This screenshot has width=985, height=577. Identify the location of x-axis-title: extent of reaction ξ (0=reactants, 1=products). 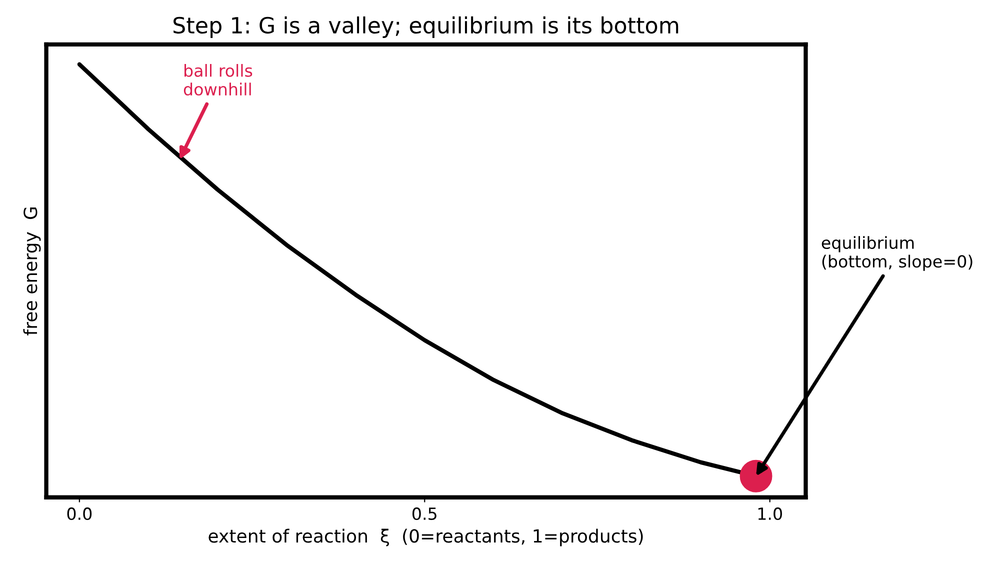
(425, 537).